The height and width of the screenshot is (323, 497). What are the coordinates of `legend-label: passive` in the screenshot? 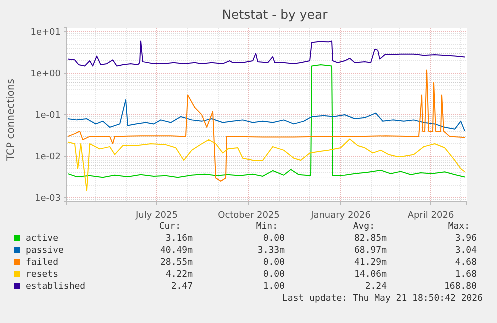 It's located at (45, 251).